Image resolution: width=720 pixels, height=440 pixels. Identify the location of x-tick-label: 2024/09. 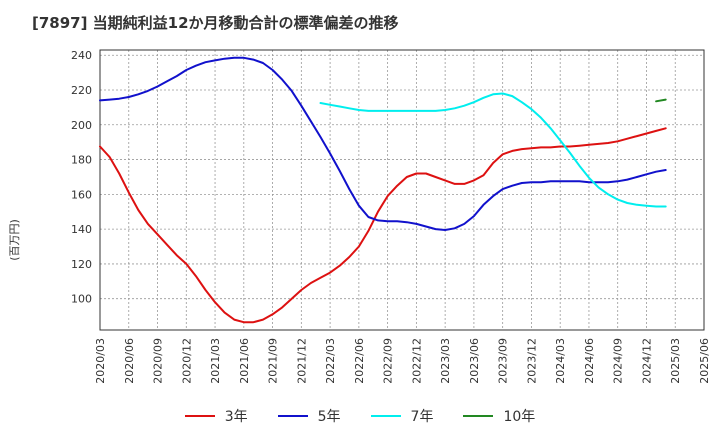
(618, 361).